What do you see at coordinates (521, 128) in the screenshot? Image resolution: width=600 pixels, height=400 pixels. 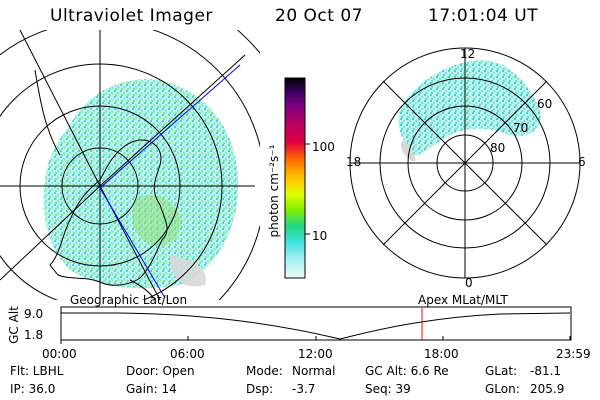 I see `mlat-label-70: 70` at bounding box center [521, 128].